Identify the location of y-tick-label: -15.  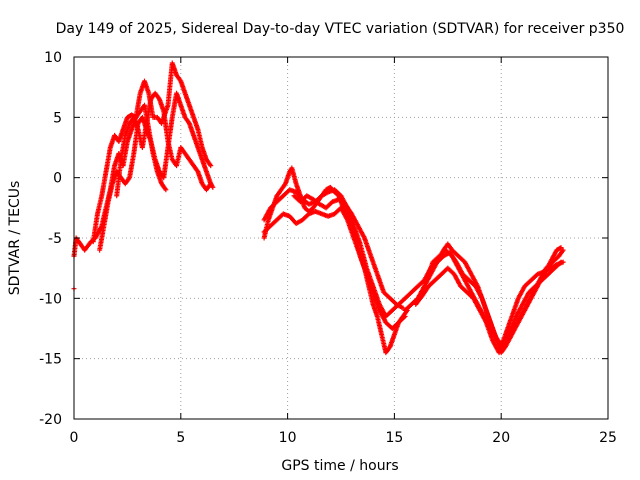
(50, 360).